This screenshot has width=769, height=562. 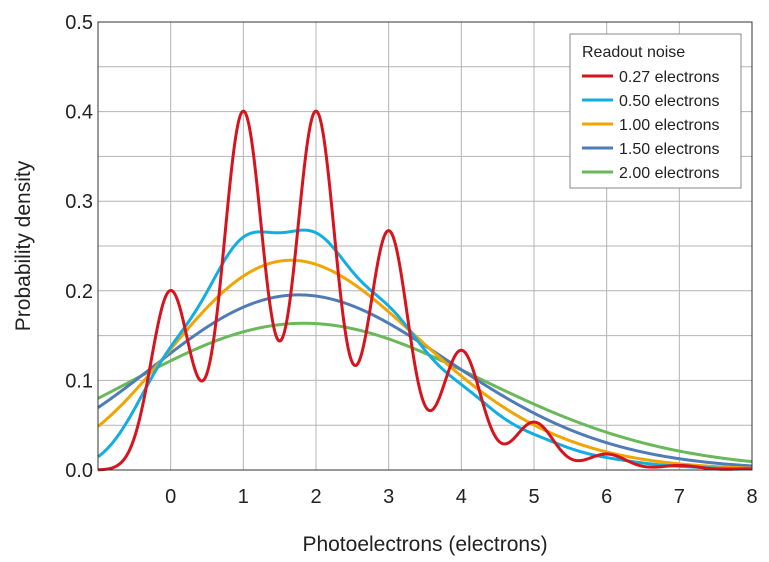 What do you see at coordinates (533, 497) in the screenshot?
I see `x-tick-label: 5` at bounding box center [533, 497].